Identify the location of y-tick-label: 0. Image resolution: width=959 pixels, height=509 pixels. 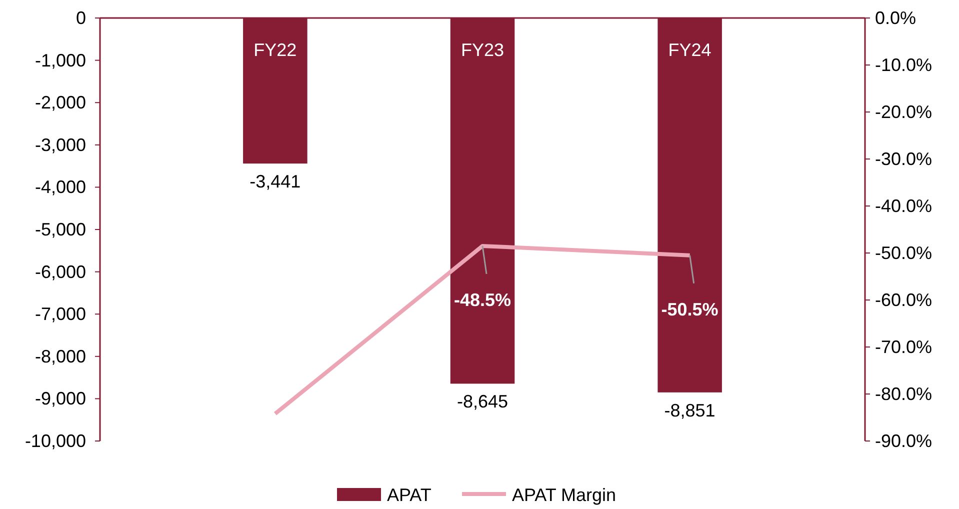
(81, 18).